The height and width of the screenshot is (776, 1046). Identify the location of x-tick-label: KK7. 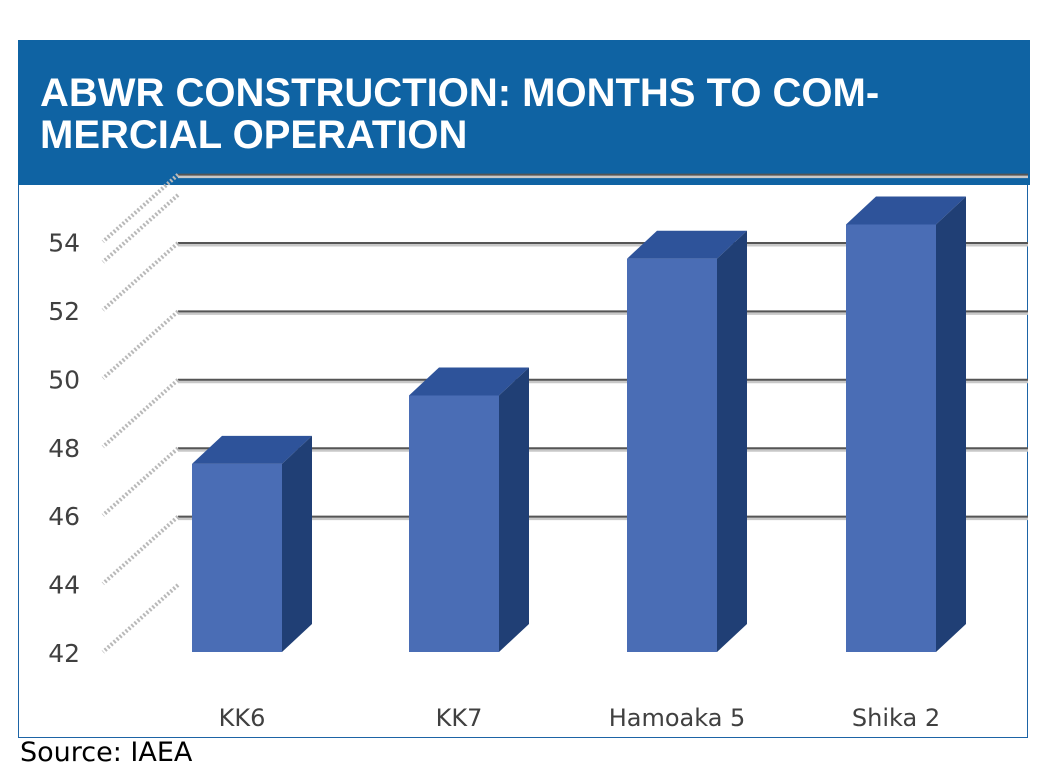
(459, 718).